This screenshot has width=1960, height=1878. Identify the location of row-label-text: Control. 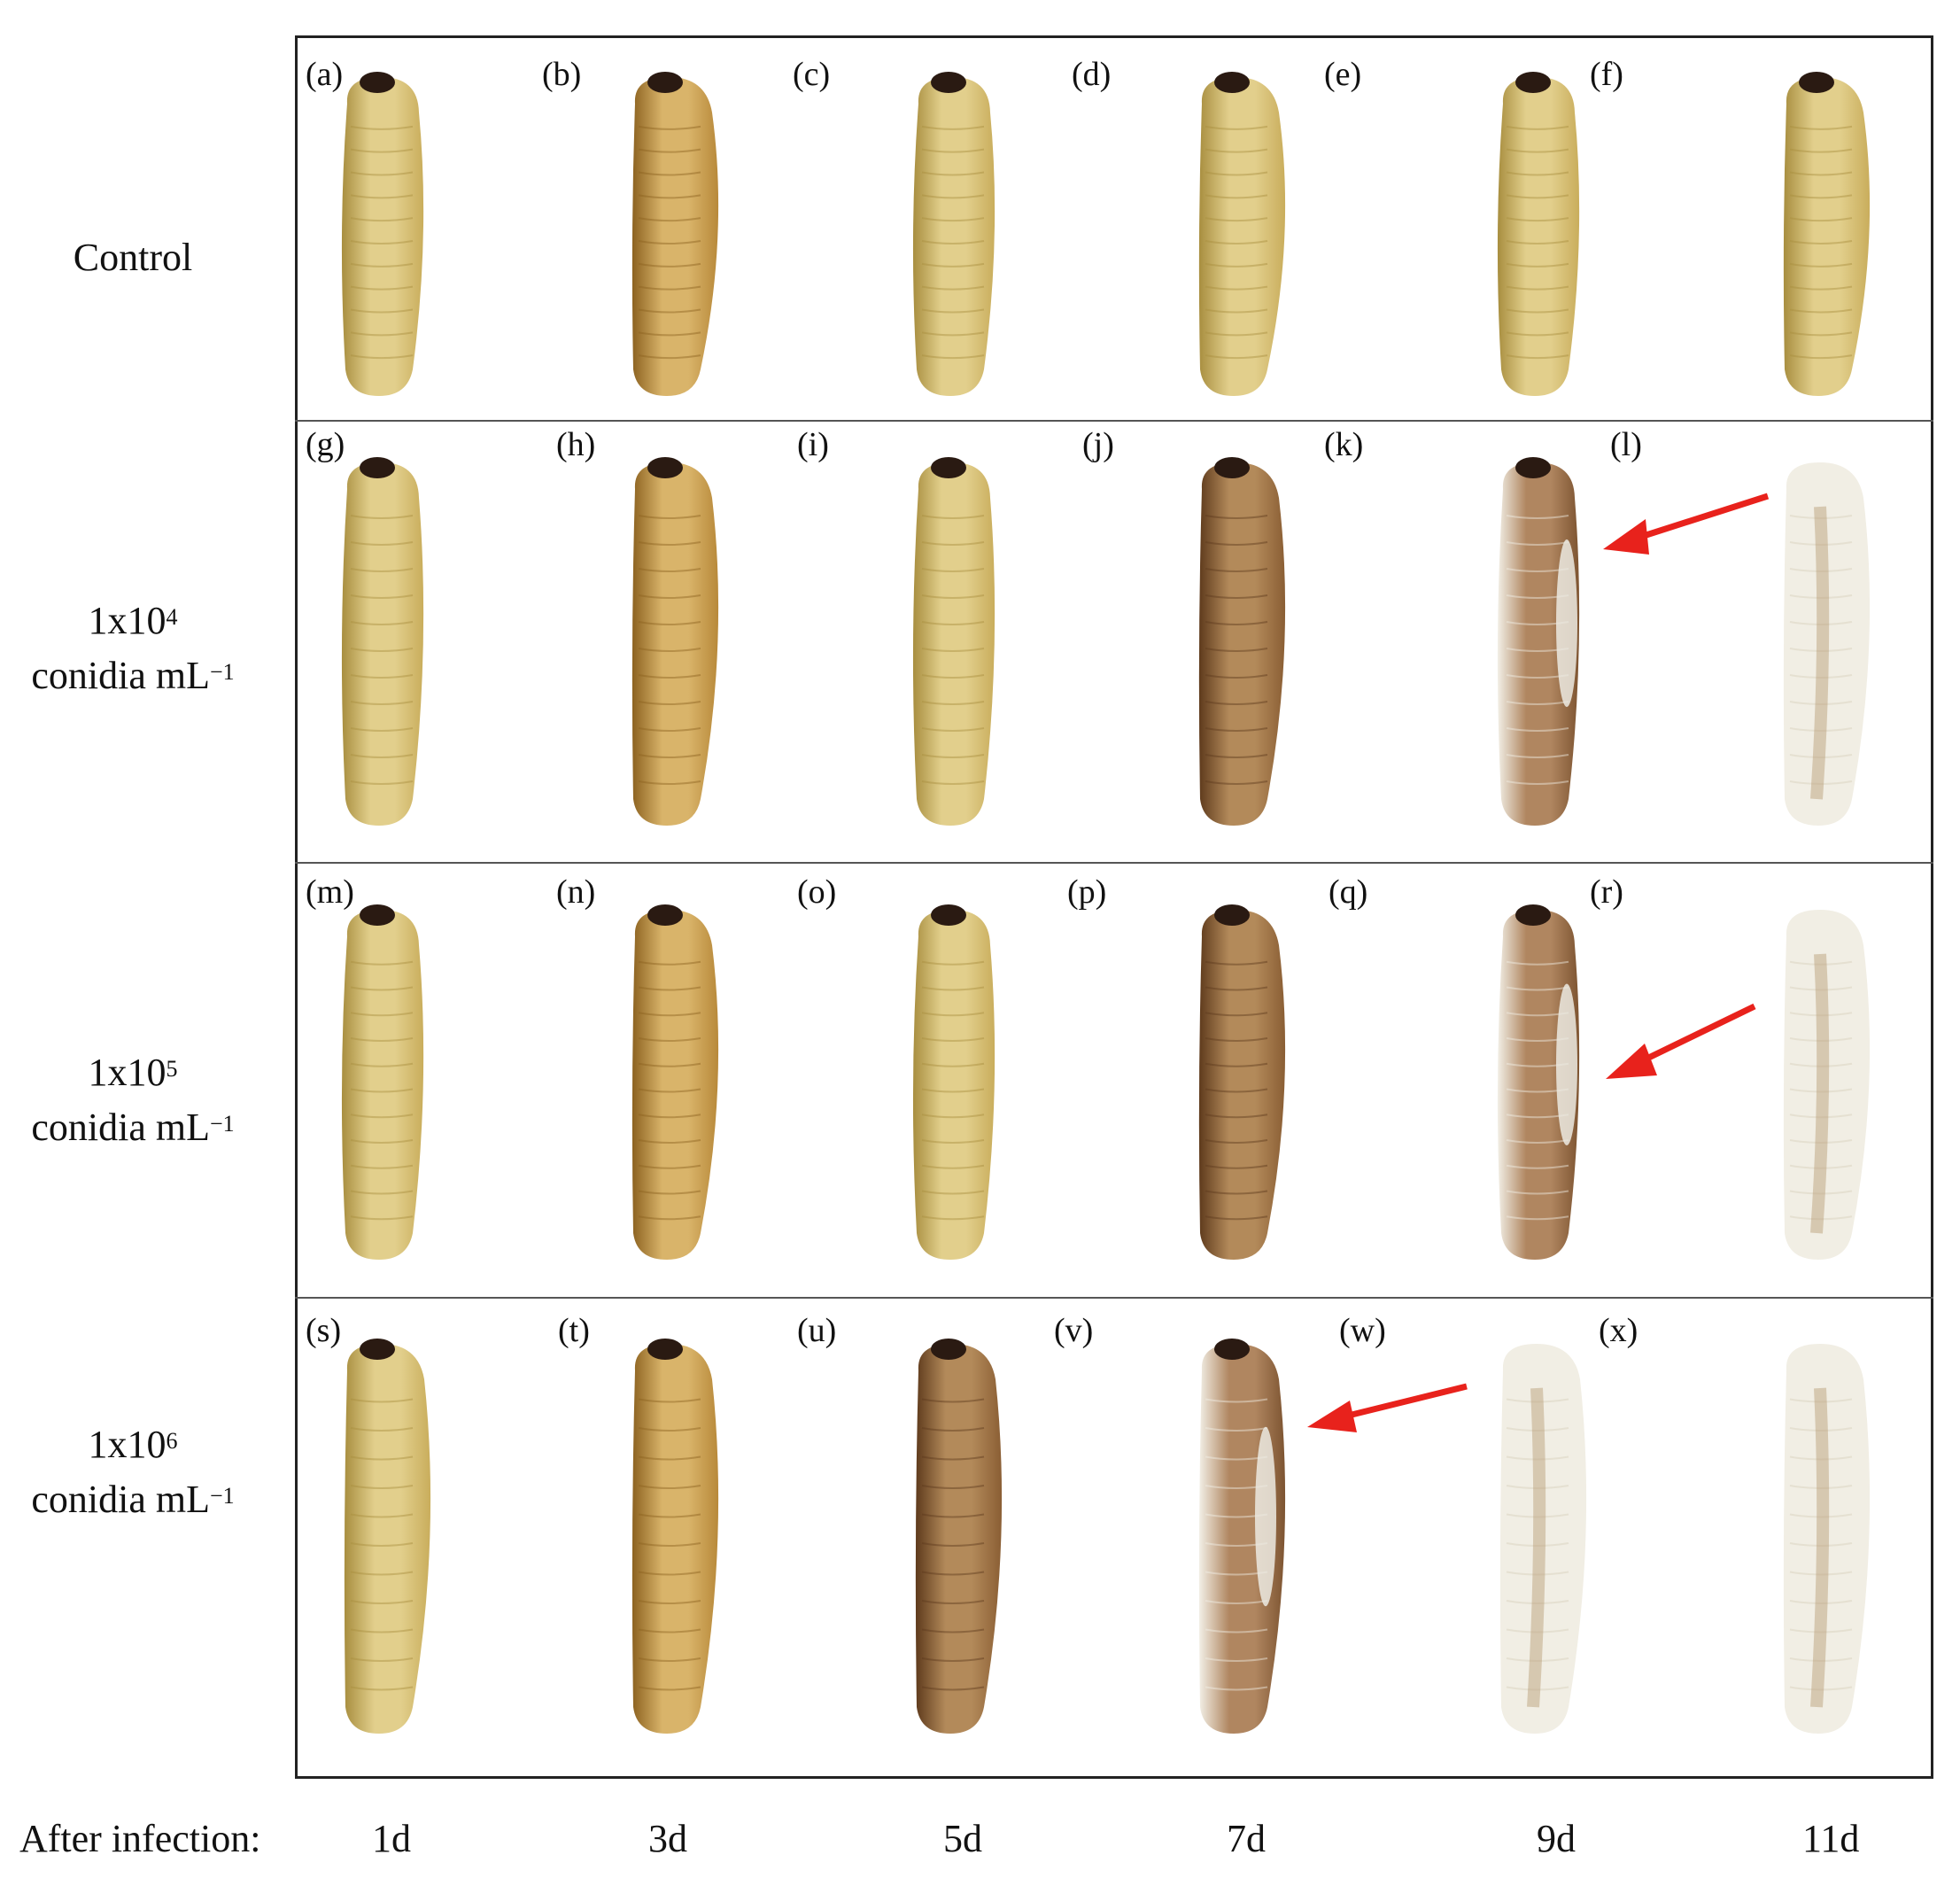
(133, 257).